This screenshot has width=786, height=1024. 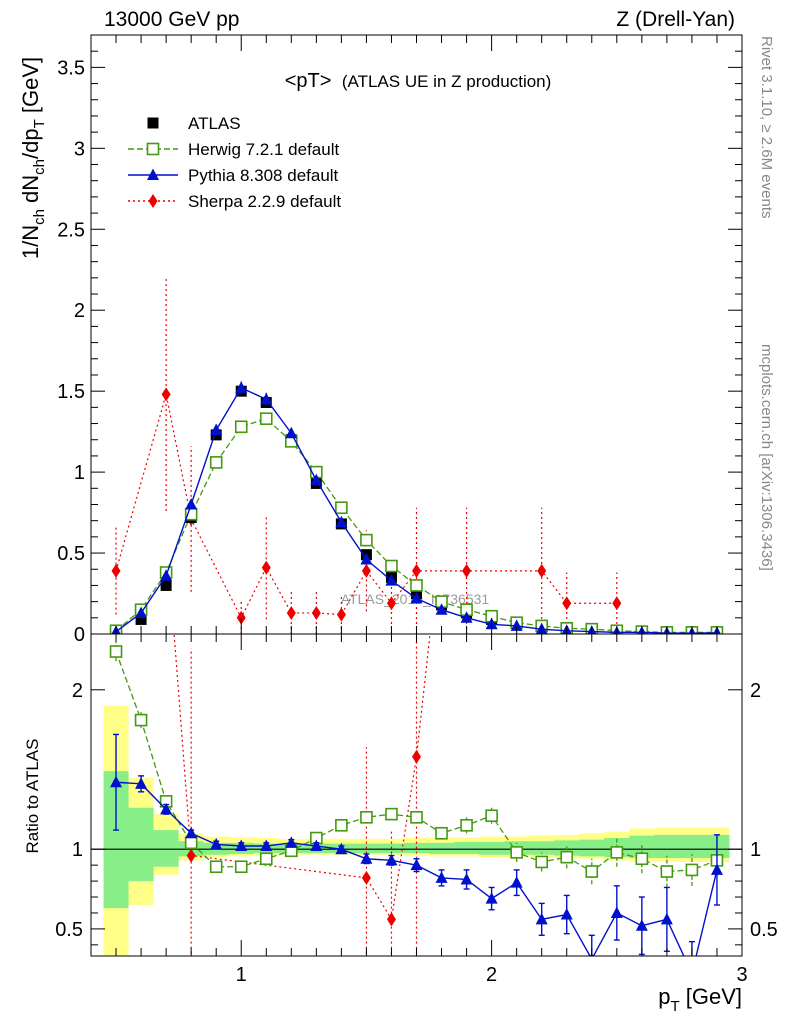 What do you see at coordinates (446, 81) in the screenshot?
I see `plot-title-sub: (ATLAS UE in Z production)` at bounding box center [446, 81].